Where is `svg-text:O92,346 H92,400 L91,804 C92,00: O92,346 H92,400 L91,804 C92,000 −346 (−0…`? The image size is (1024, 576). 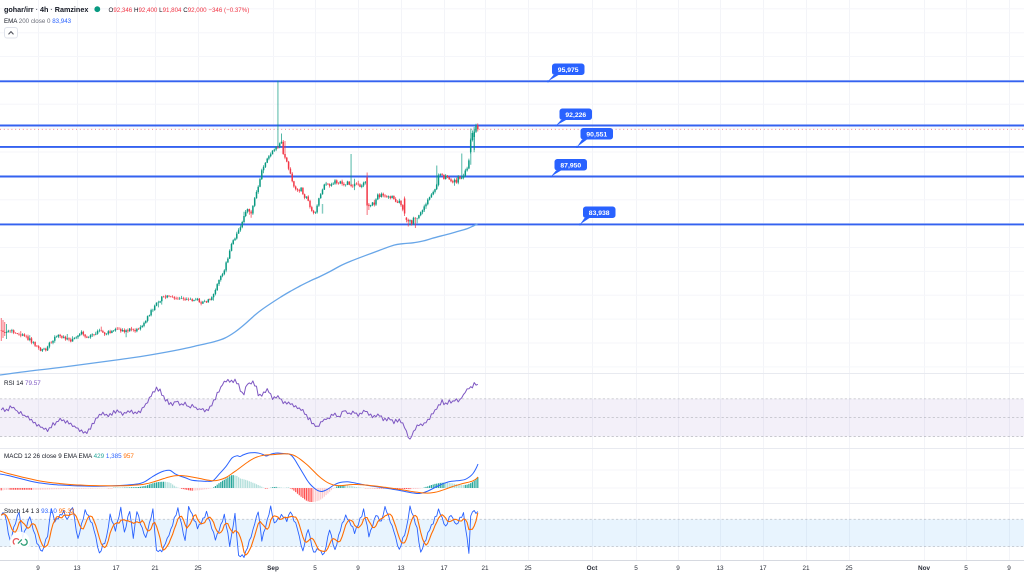
svg-text:O92,346 H92,400 L91,804 C92,00: O92,346 H92,400 L91,804 C92,000 −346 (−0… is located at coordinates (179, 10).